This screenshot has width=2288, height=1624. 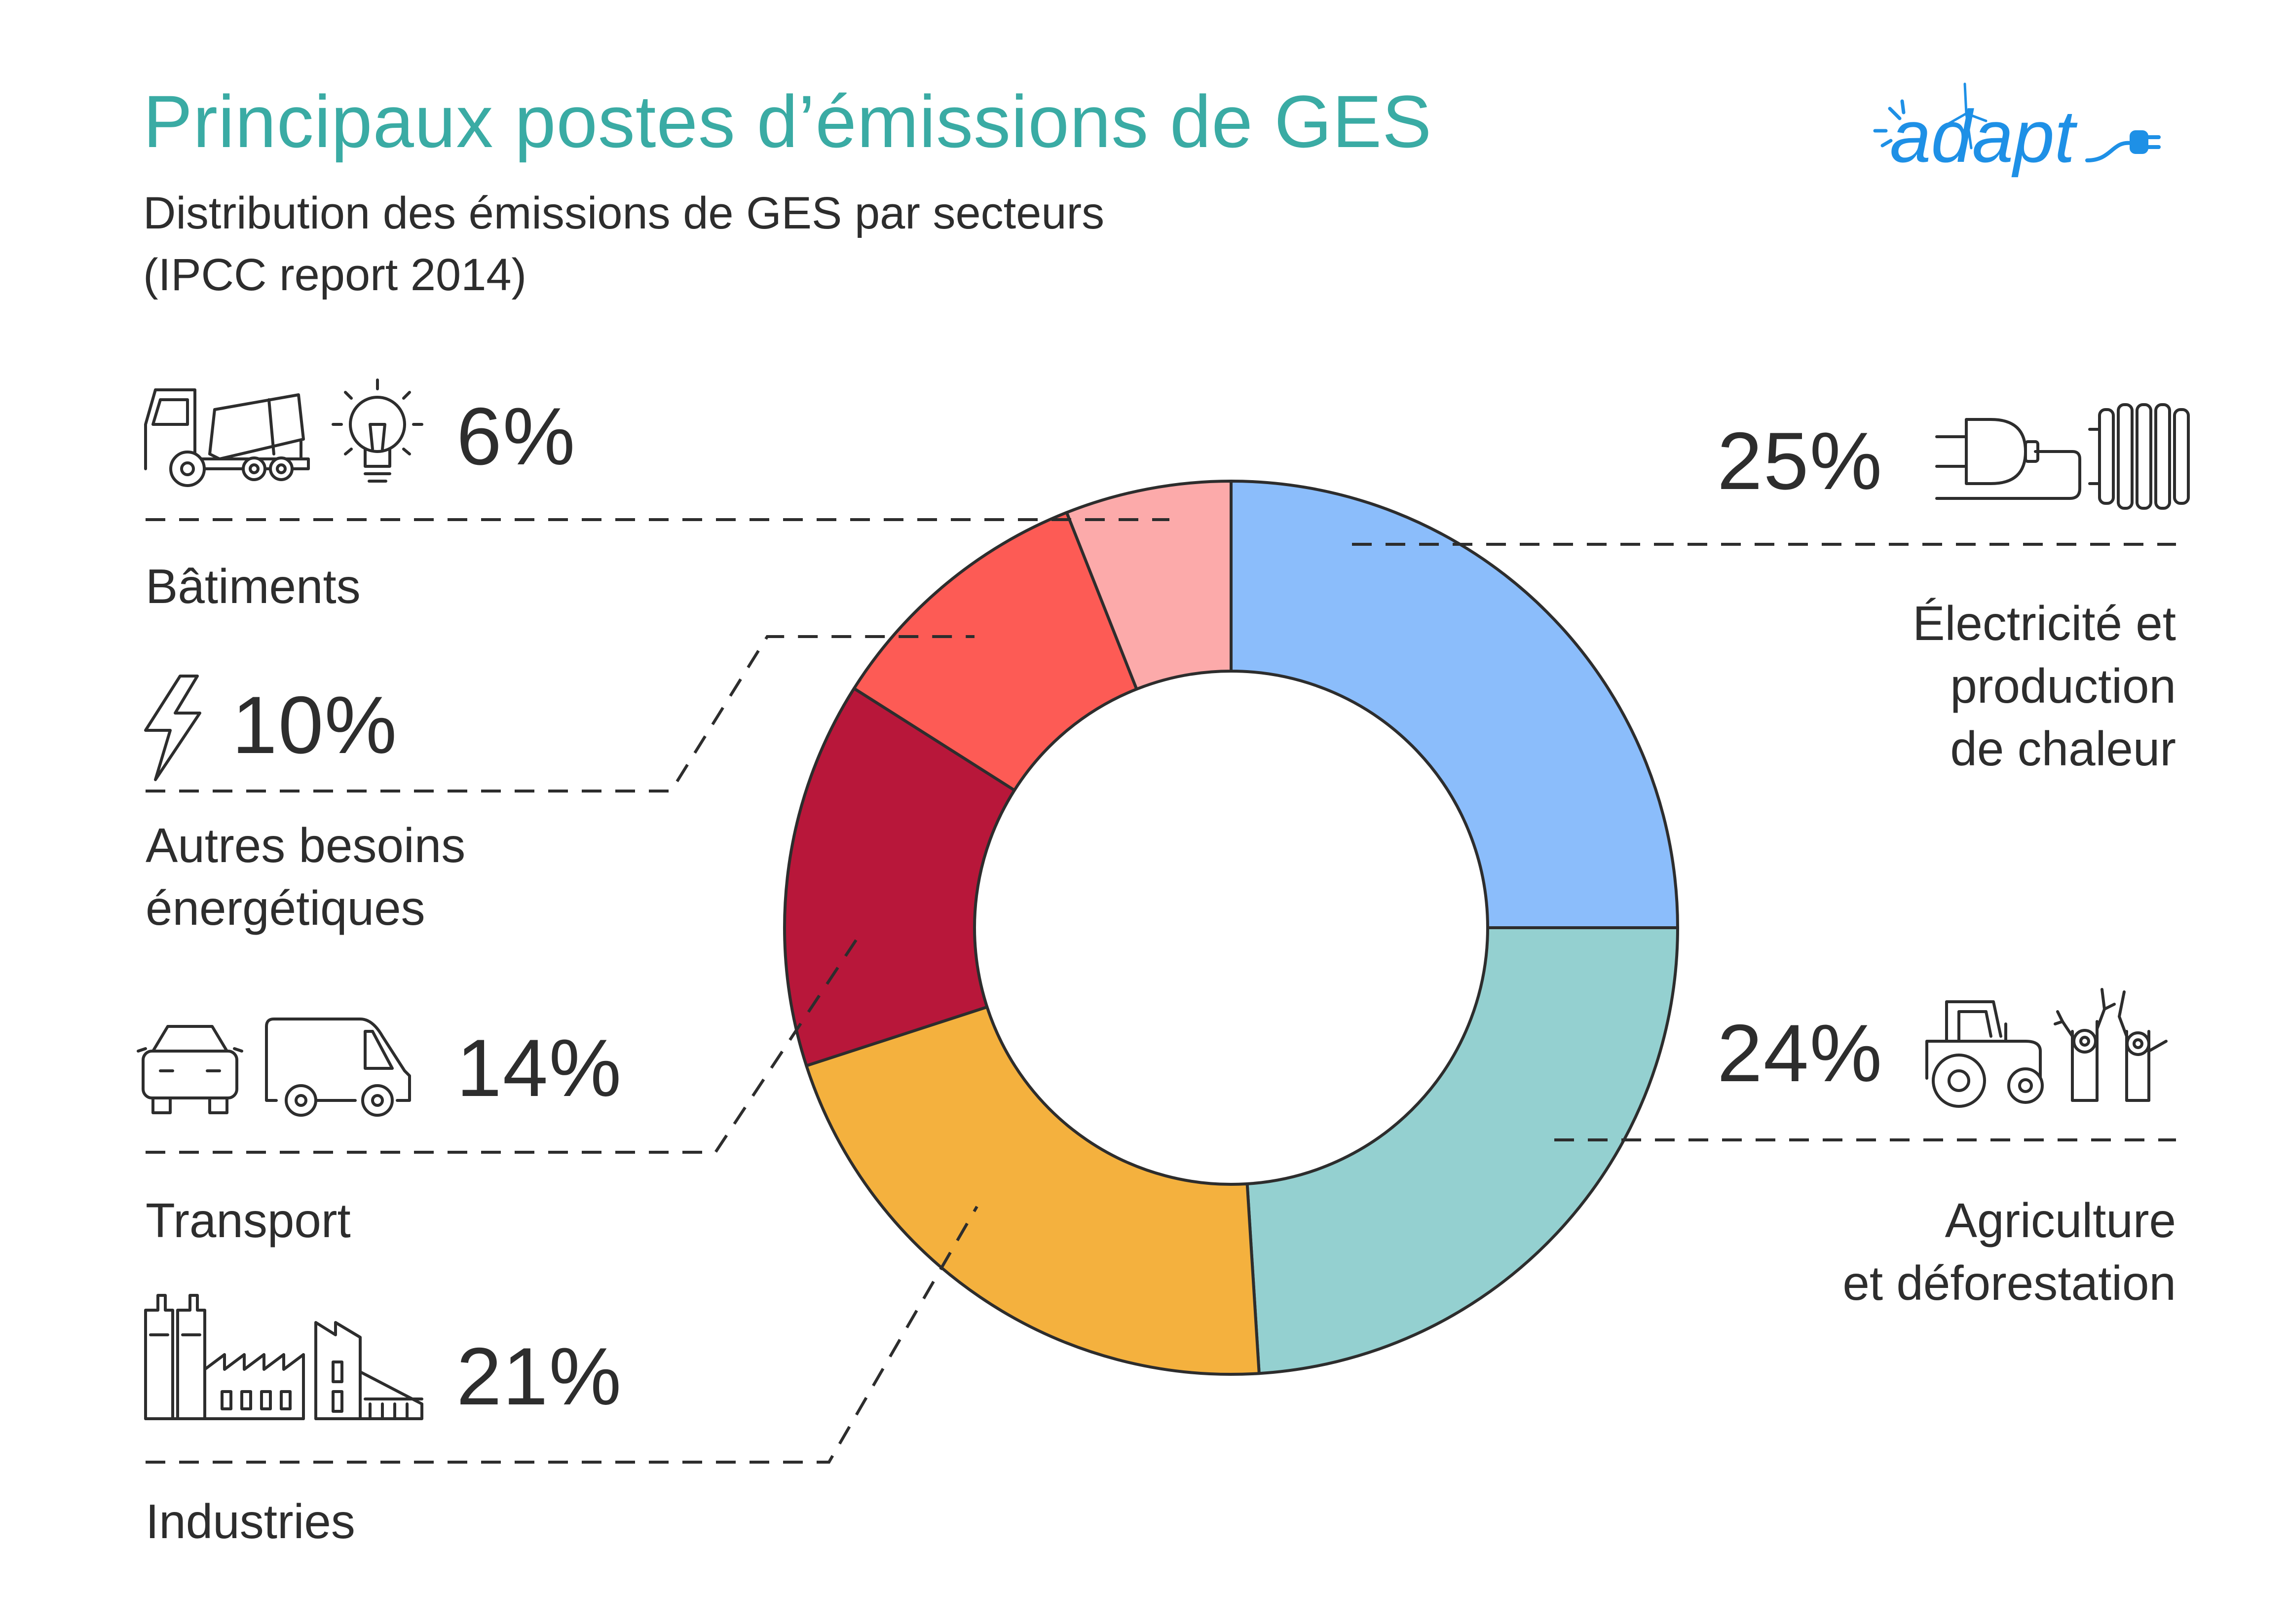 I want to click on subtitle-source: (IPCC report 2014), so click(x=335, y=275).